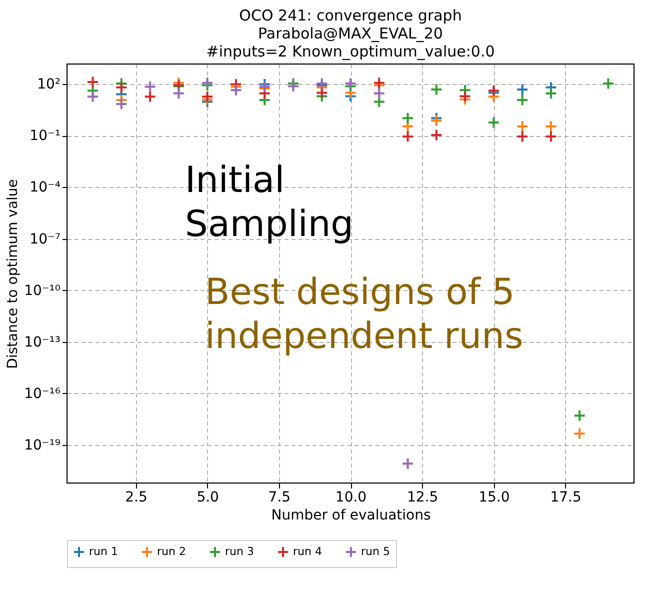 This screenshot has height=592, width=666. What do you see at coordinates (279, 498) in the screenshot?
I see `x-tick-label: 7.5` at bounding box center [279, 498].